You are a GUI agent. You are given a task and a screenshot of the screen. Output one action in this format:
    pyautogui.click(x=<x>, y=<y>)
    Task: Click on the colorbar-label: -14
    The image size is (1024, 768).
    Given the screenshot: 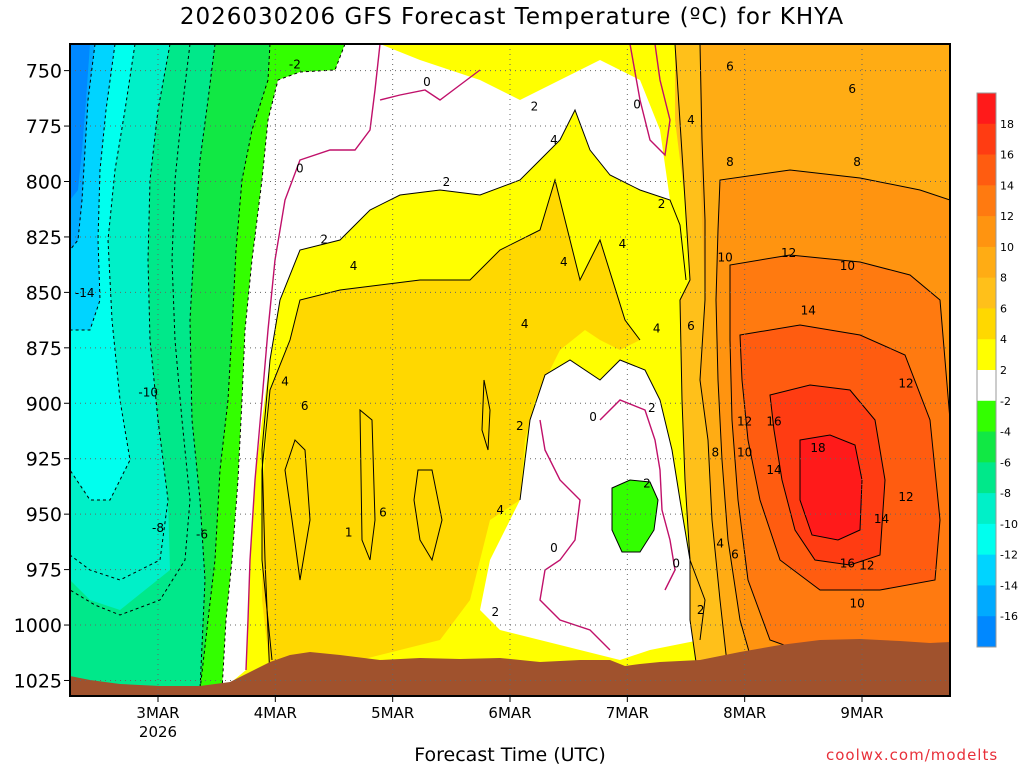 What is the action you would take?
    pyautogui.click(x=1009, y=585)
    